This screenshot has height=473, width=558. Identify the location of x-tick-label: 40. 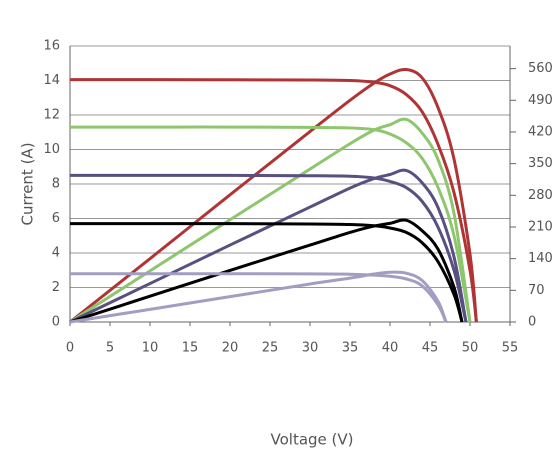
(390, 348).